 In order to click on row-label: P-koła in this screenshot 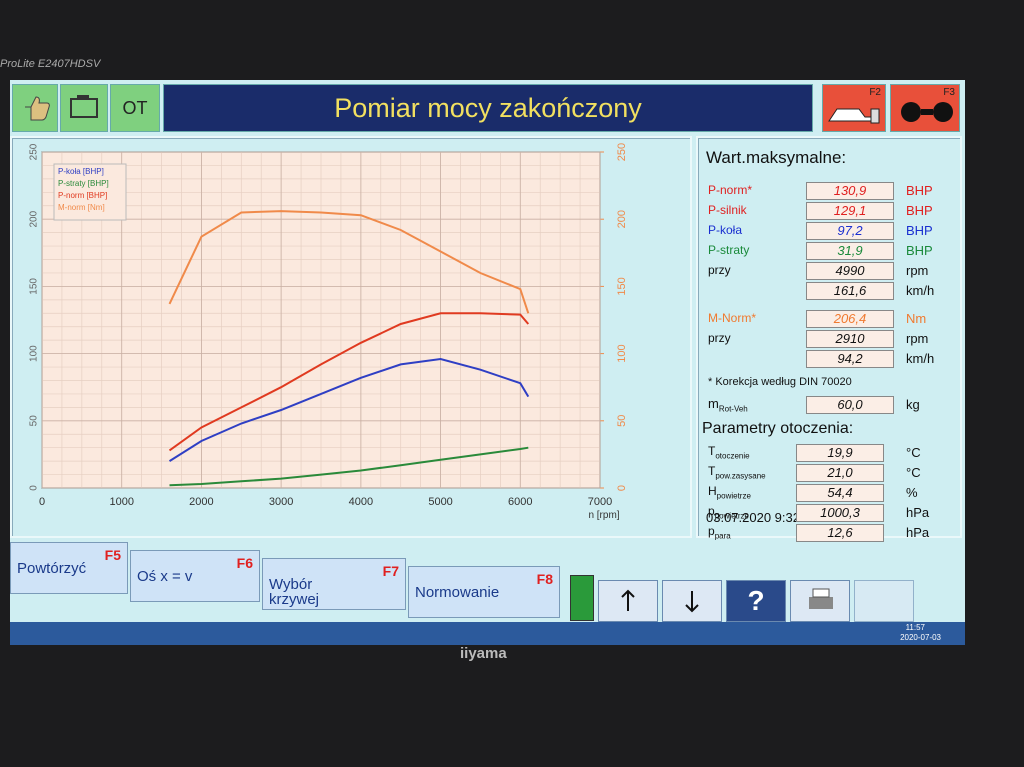, I will do `click(725, 230)`.